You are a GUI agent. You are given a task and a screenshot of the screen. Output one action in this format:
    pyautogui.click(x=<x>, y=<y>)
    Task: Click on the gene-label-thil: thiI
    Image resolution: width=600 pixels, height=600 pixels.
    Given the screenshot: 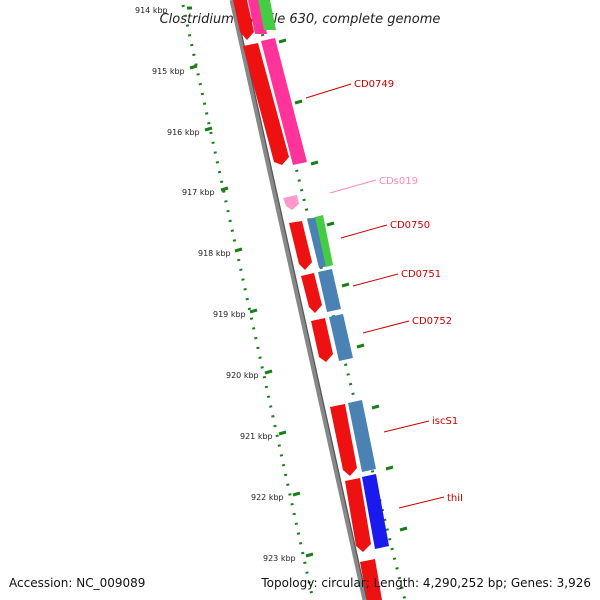 What is the action you would take?
    pyautogui.click(x=455, y=498)
    